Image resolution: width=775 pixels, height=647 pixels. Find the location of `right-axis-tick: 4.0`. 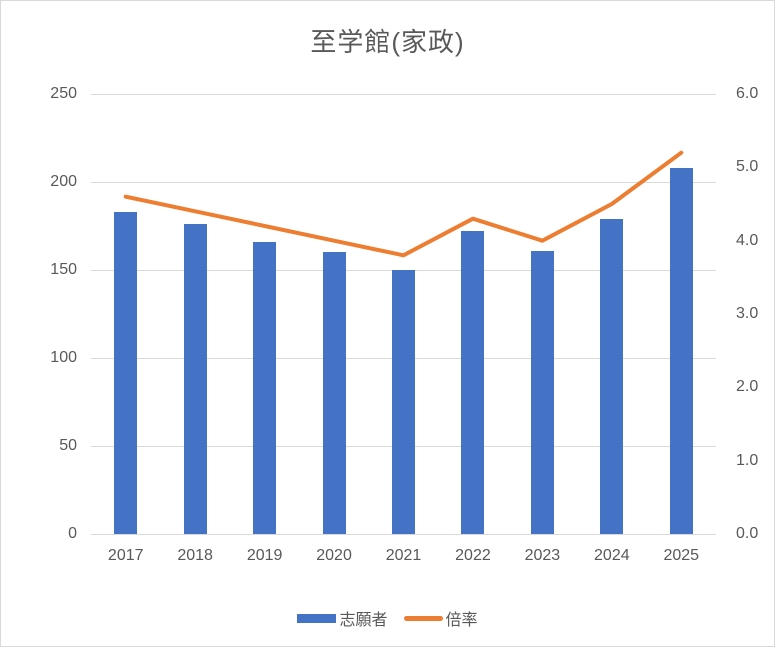

right-axis-tick: 4.0 is located at coordinates (747, 240).